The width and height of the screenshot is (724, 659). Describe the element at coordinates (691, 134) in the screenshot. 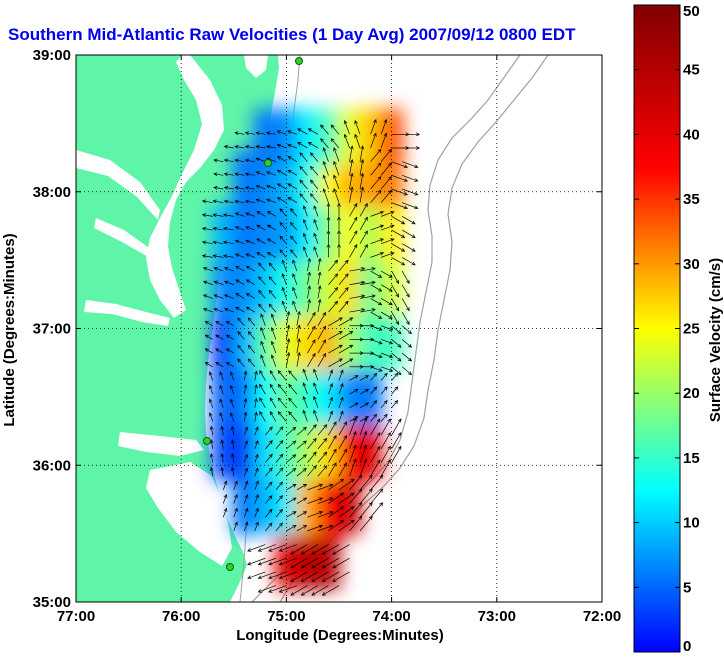

I see `colorbar-tick-label: 40` at that location.